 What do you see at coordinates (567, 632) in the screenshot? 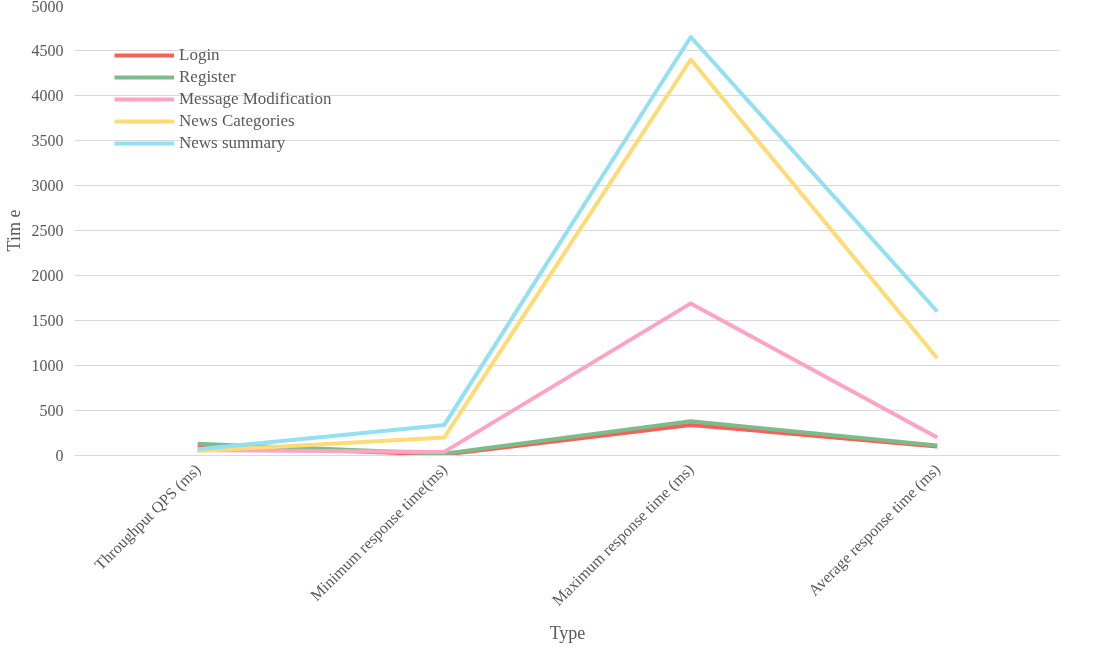
I see `x-axis-title: Type` at bounding box center [567, 632].